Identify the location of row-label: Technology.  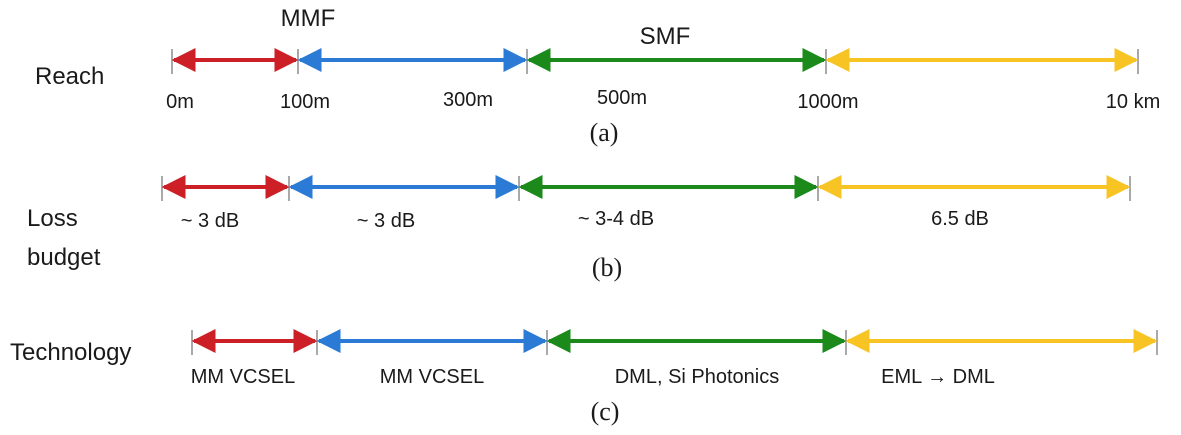
(70, 352).